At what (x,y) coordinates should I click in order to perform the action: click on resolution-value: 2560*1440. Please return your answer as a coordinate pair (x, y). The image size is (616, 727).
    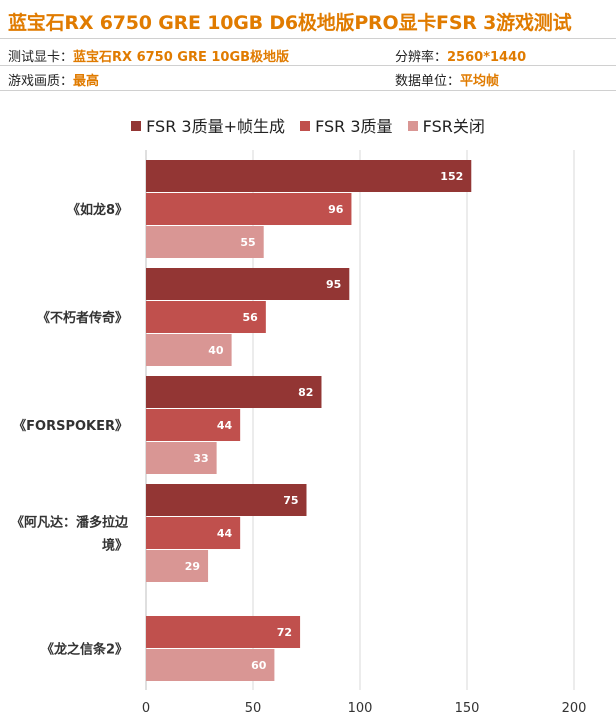
    Looking at the image, I should click on (487, 57).